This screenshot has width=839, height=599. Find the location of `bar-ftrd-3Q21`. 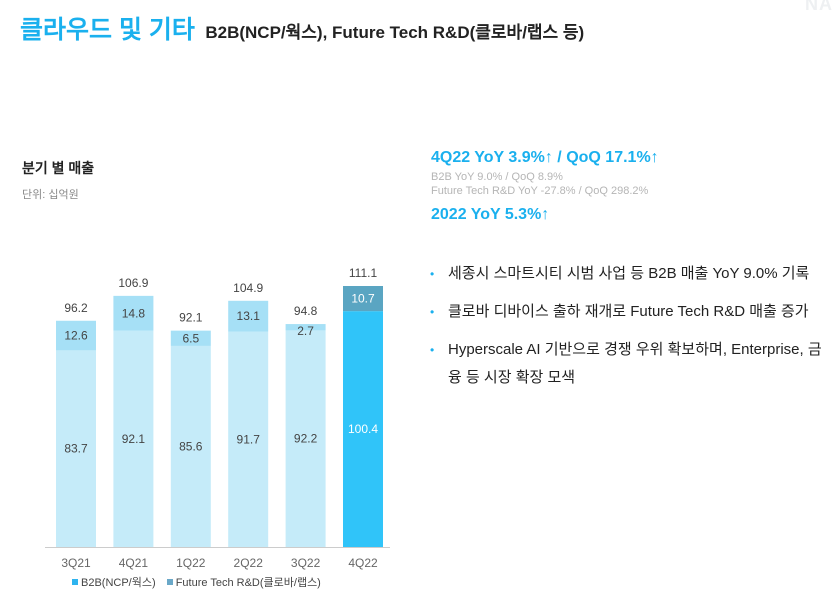

bar-ftrd-3Q21 is located at coordinates (76, 335).